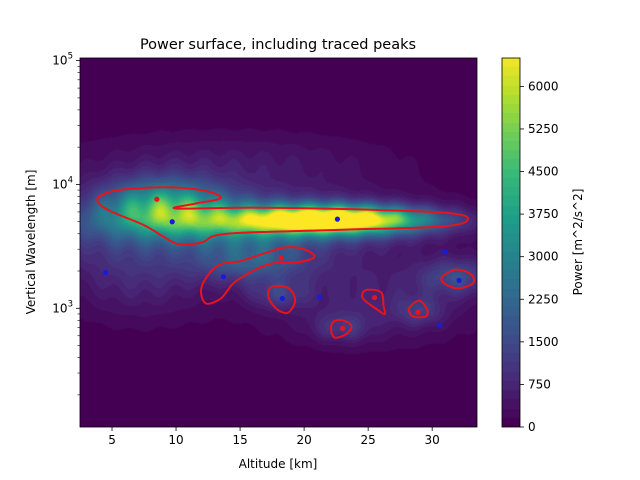  What do you see at coordinates (62, 183) in the screenshot?
I see `y-tick-label: 10⁴` at bounding box center [62, 183].